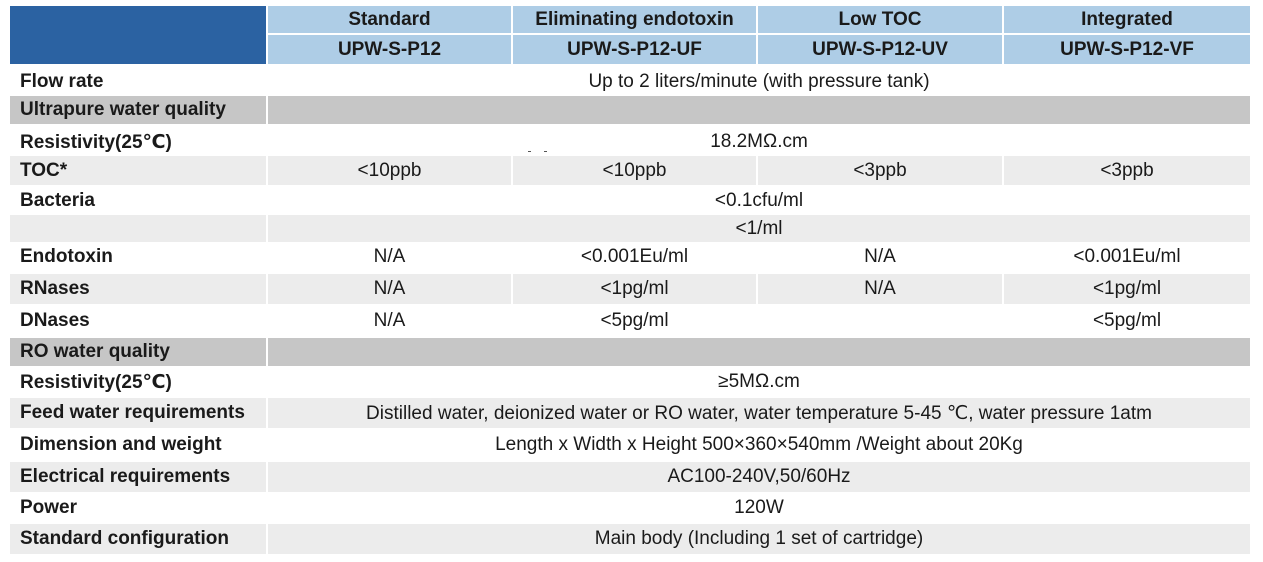 The image size is (1263, 562). What do you see at coordinates (880, 289) in the screenshot?
I see `rnases-value-low-toc: N/A` at bounding box center [880, 289].